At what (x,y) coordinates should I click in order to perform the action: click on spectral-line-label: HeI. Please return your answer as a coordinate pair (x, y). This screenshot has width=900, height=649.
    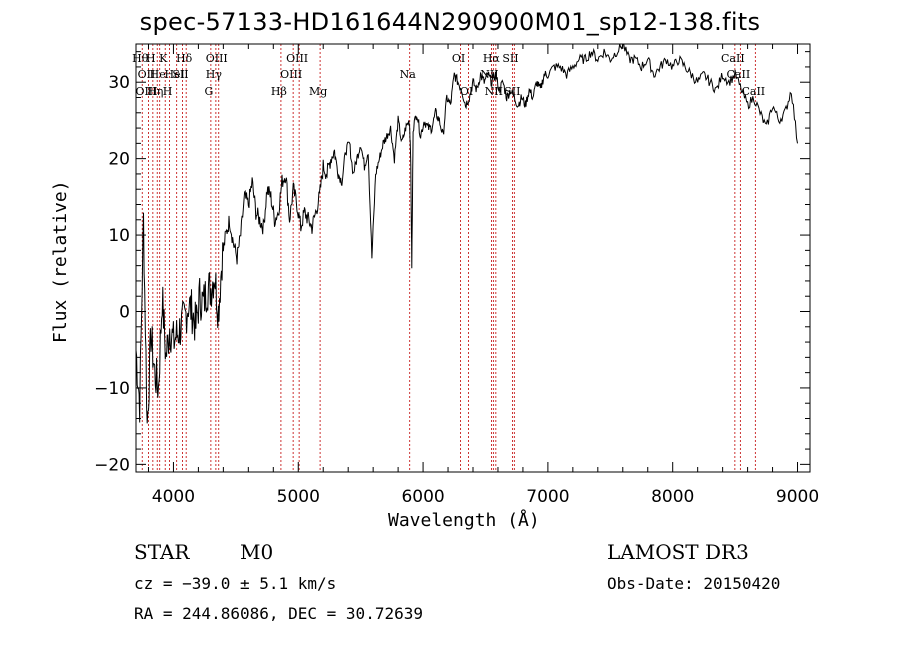
    Looking at the image, I should click on (174, 74).